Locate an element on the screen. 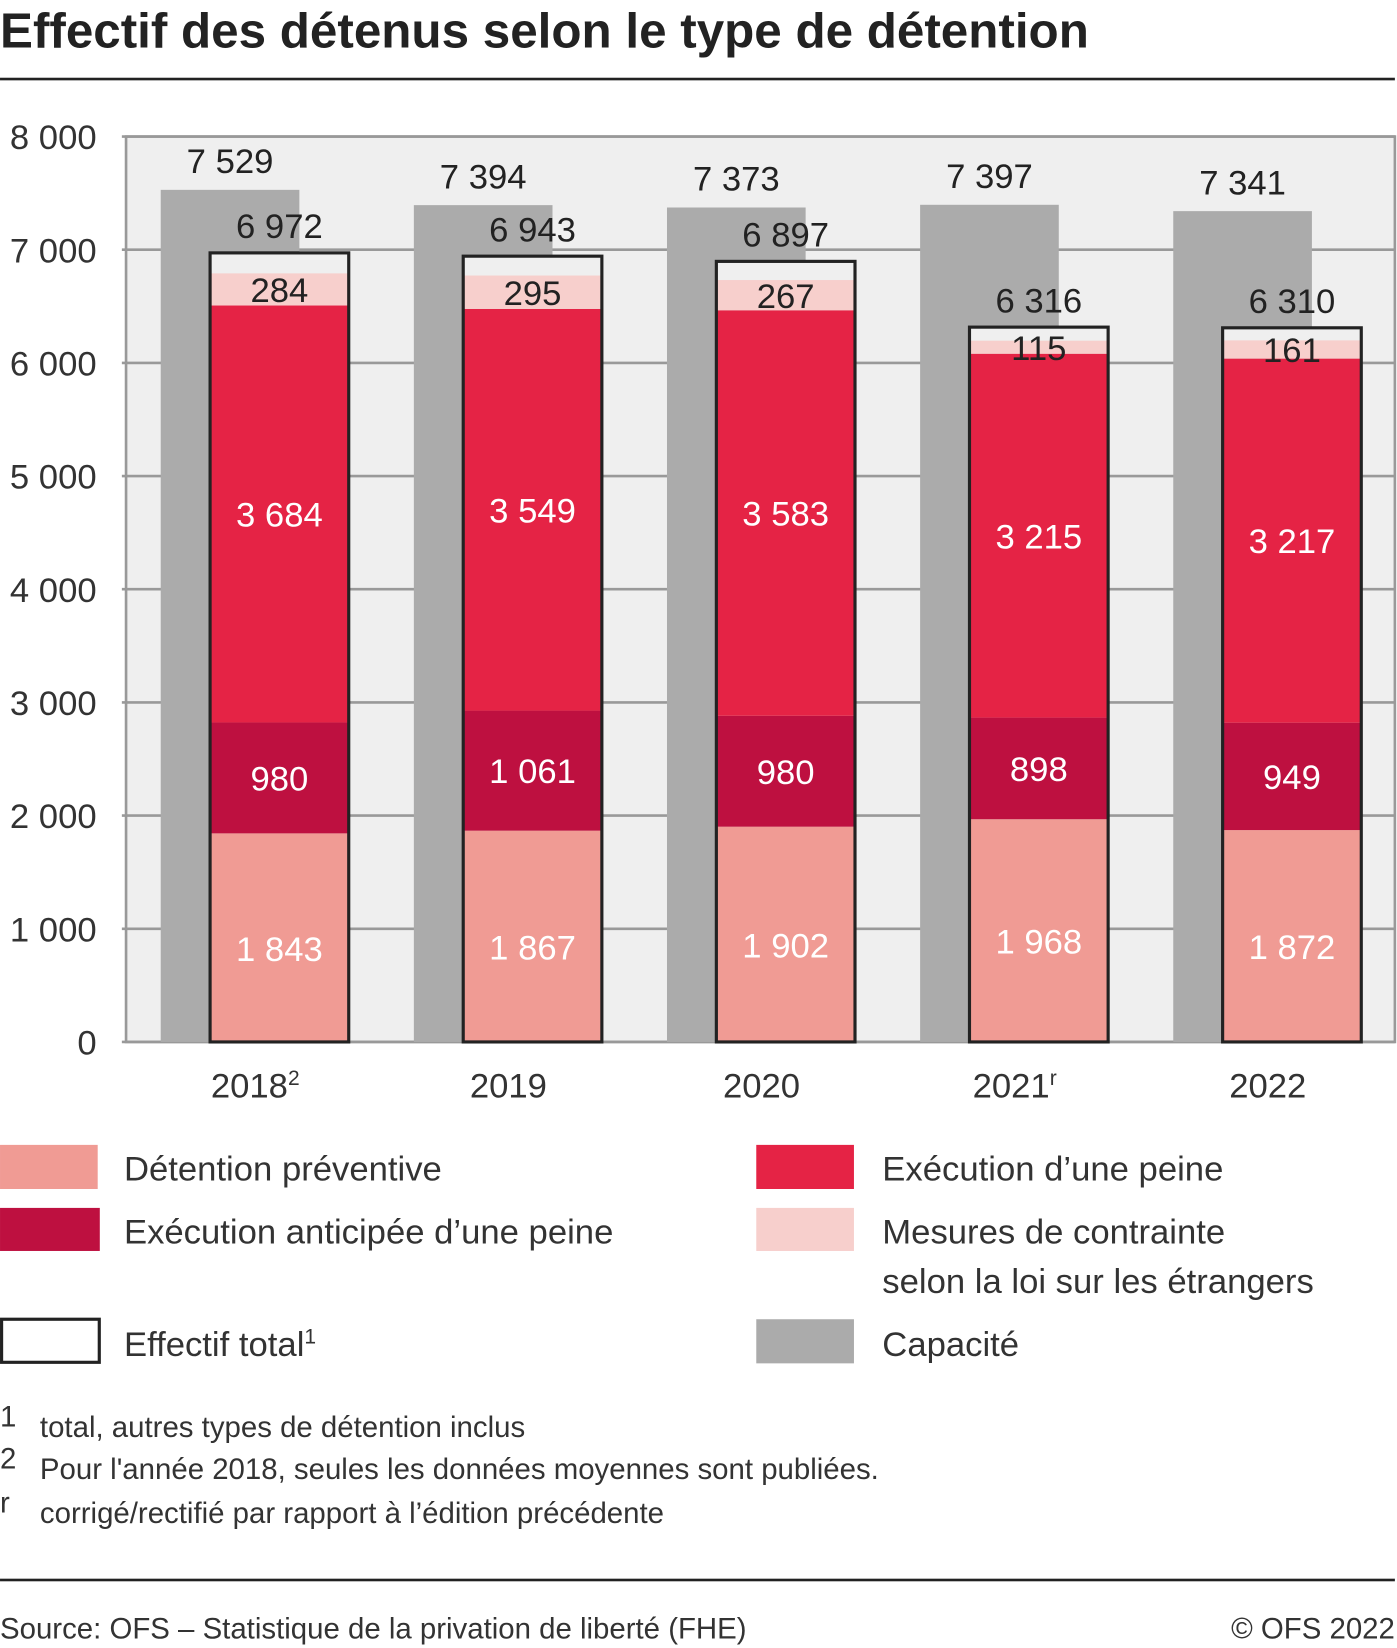 The width and height of the screenshot is (1397, 1648). data-label: 284 is located at coordinates (279, 291).